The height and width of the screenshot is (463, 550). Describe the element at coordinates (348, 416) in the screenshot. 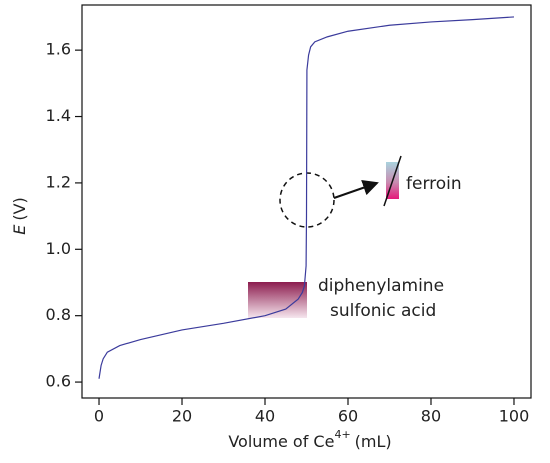

I see `x-tick-label: 60` at that location.